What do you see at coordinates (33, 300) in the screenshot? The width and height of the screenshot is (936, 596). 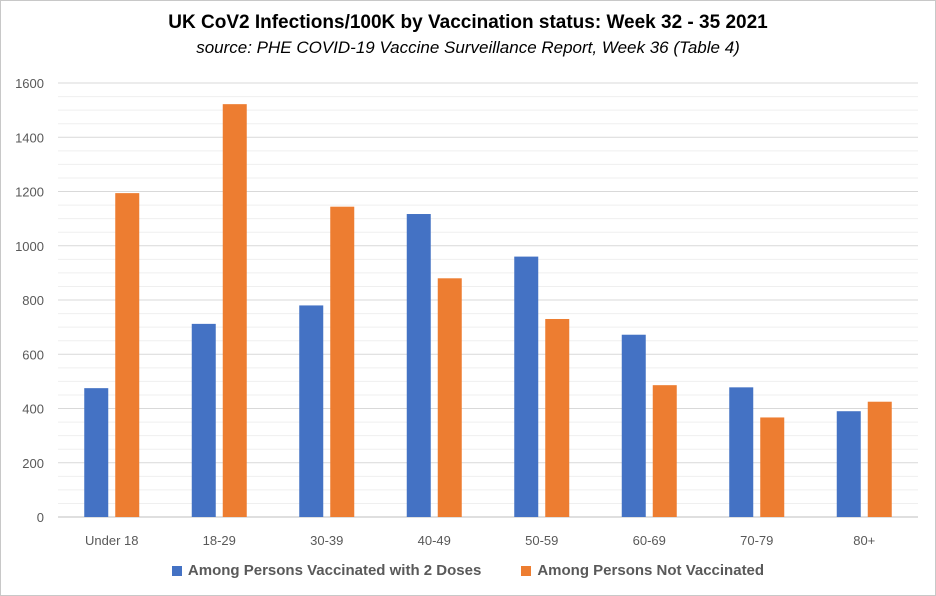 I see `y-tick-label: 800` at bounding box center [33, 300].